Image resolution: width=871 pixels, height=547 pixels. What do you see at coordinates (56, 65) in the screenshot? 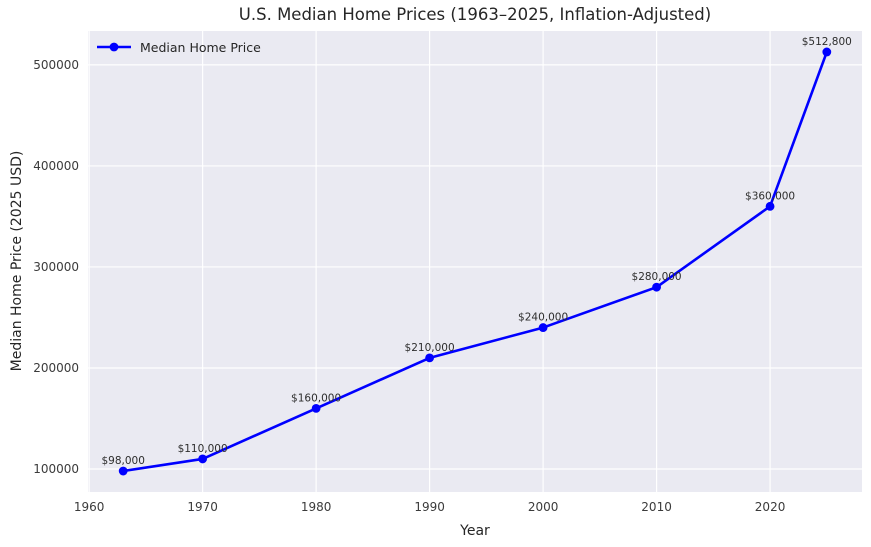
I see `y-tick-label: 500000` at bounding box center [56, 65].